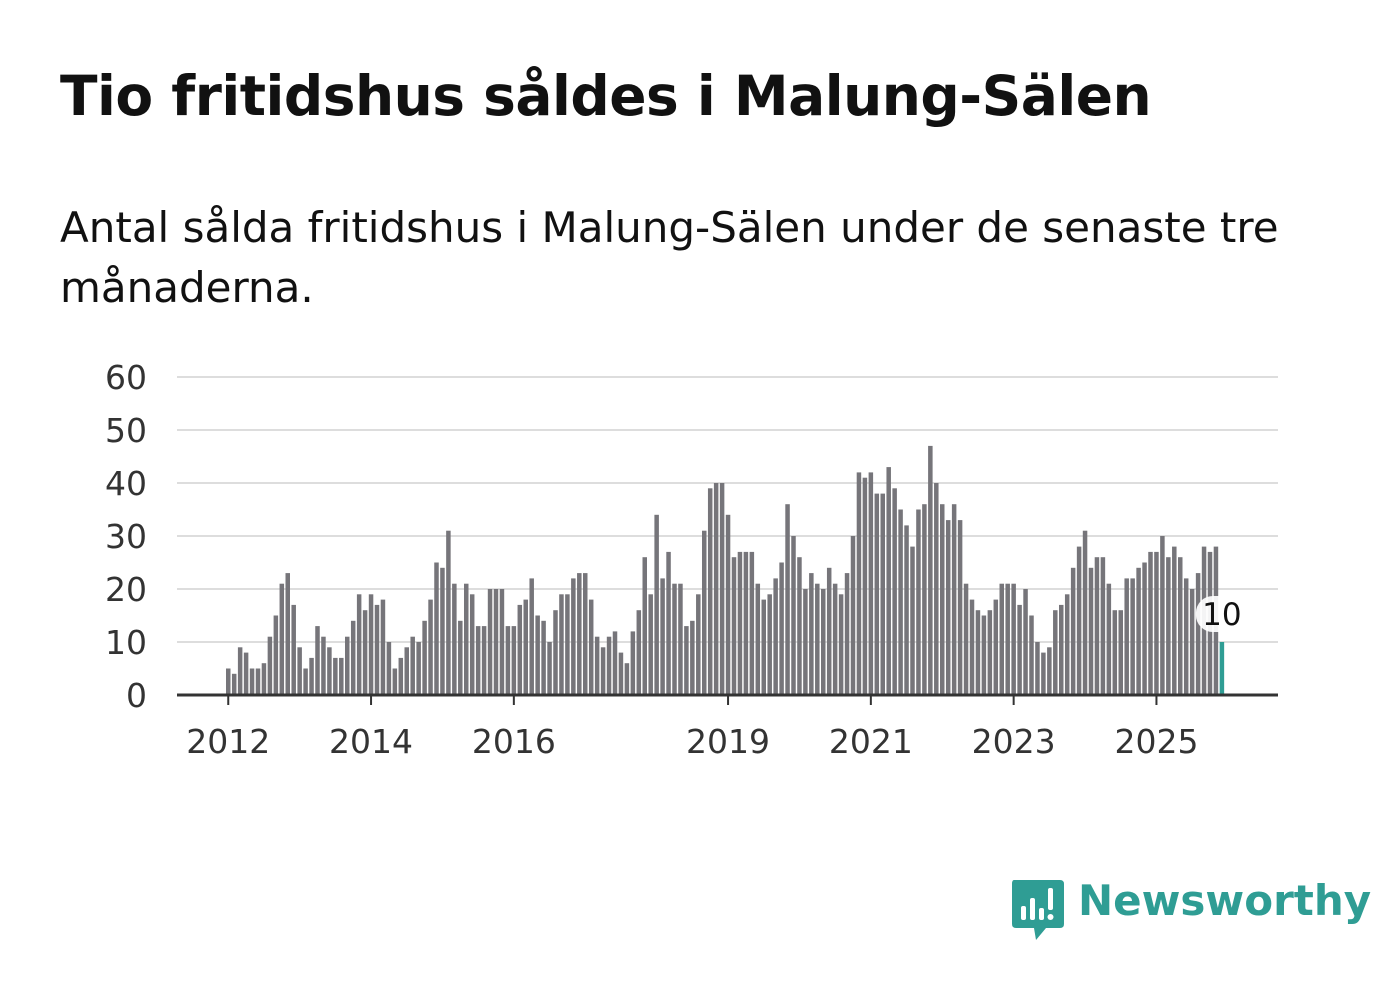 This screenshot has width=1382, height=999. I want to click on x-tick-label: 2019, so click(728, 741).